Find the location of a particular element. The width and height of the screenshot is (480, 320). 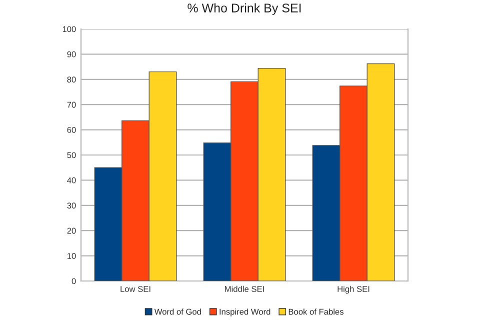

x-tick-label: Low SEI is located at coordinates (135, 289).